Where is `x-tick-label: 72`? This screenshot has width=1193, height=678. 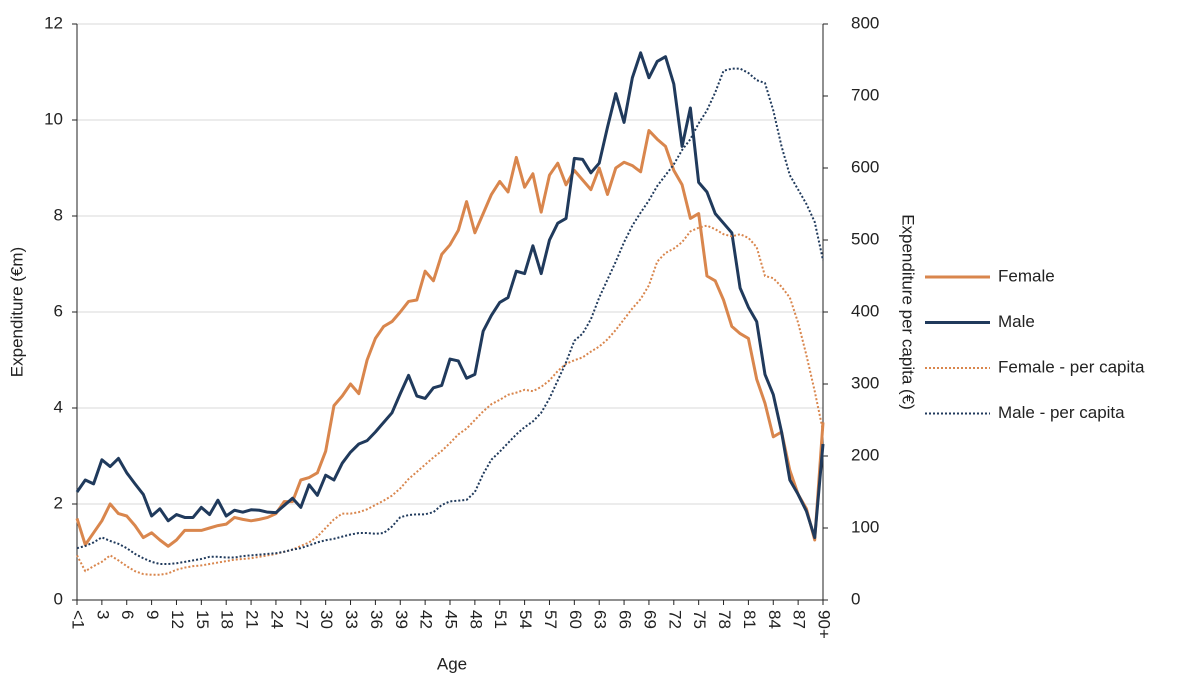 x-tick-label: 72 is located at coordinates (674, 619).